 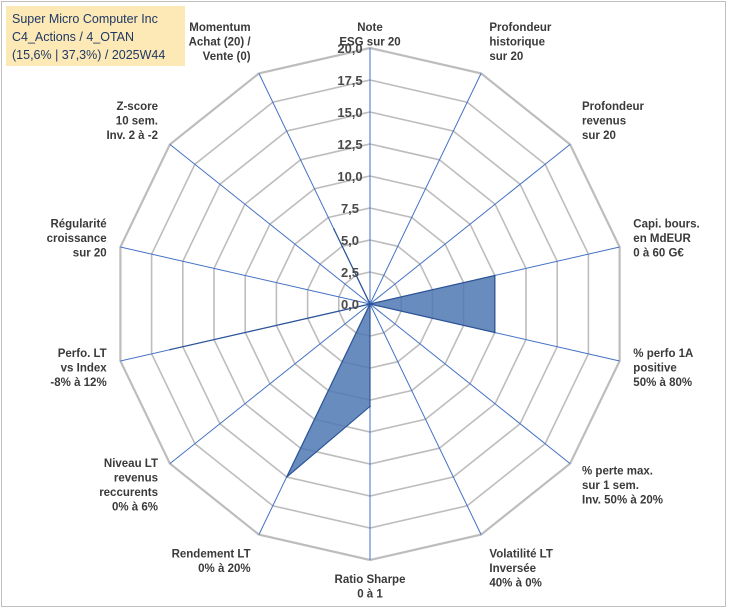 I want to click on axis-label-1: Note ESG sur 20, so click(x=369, y=35).